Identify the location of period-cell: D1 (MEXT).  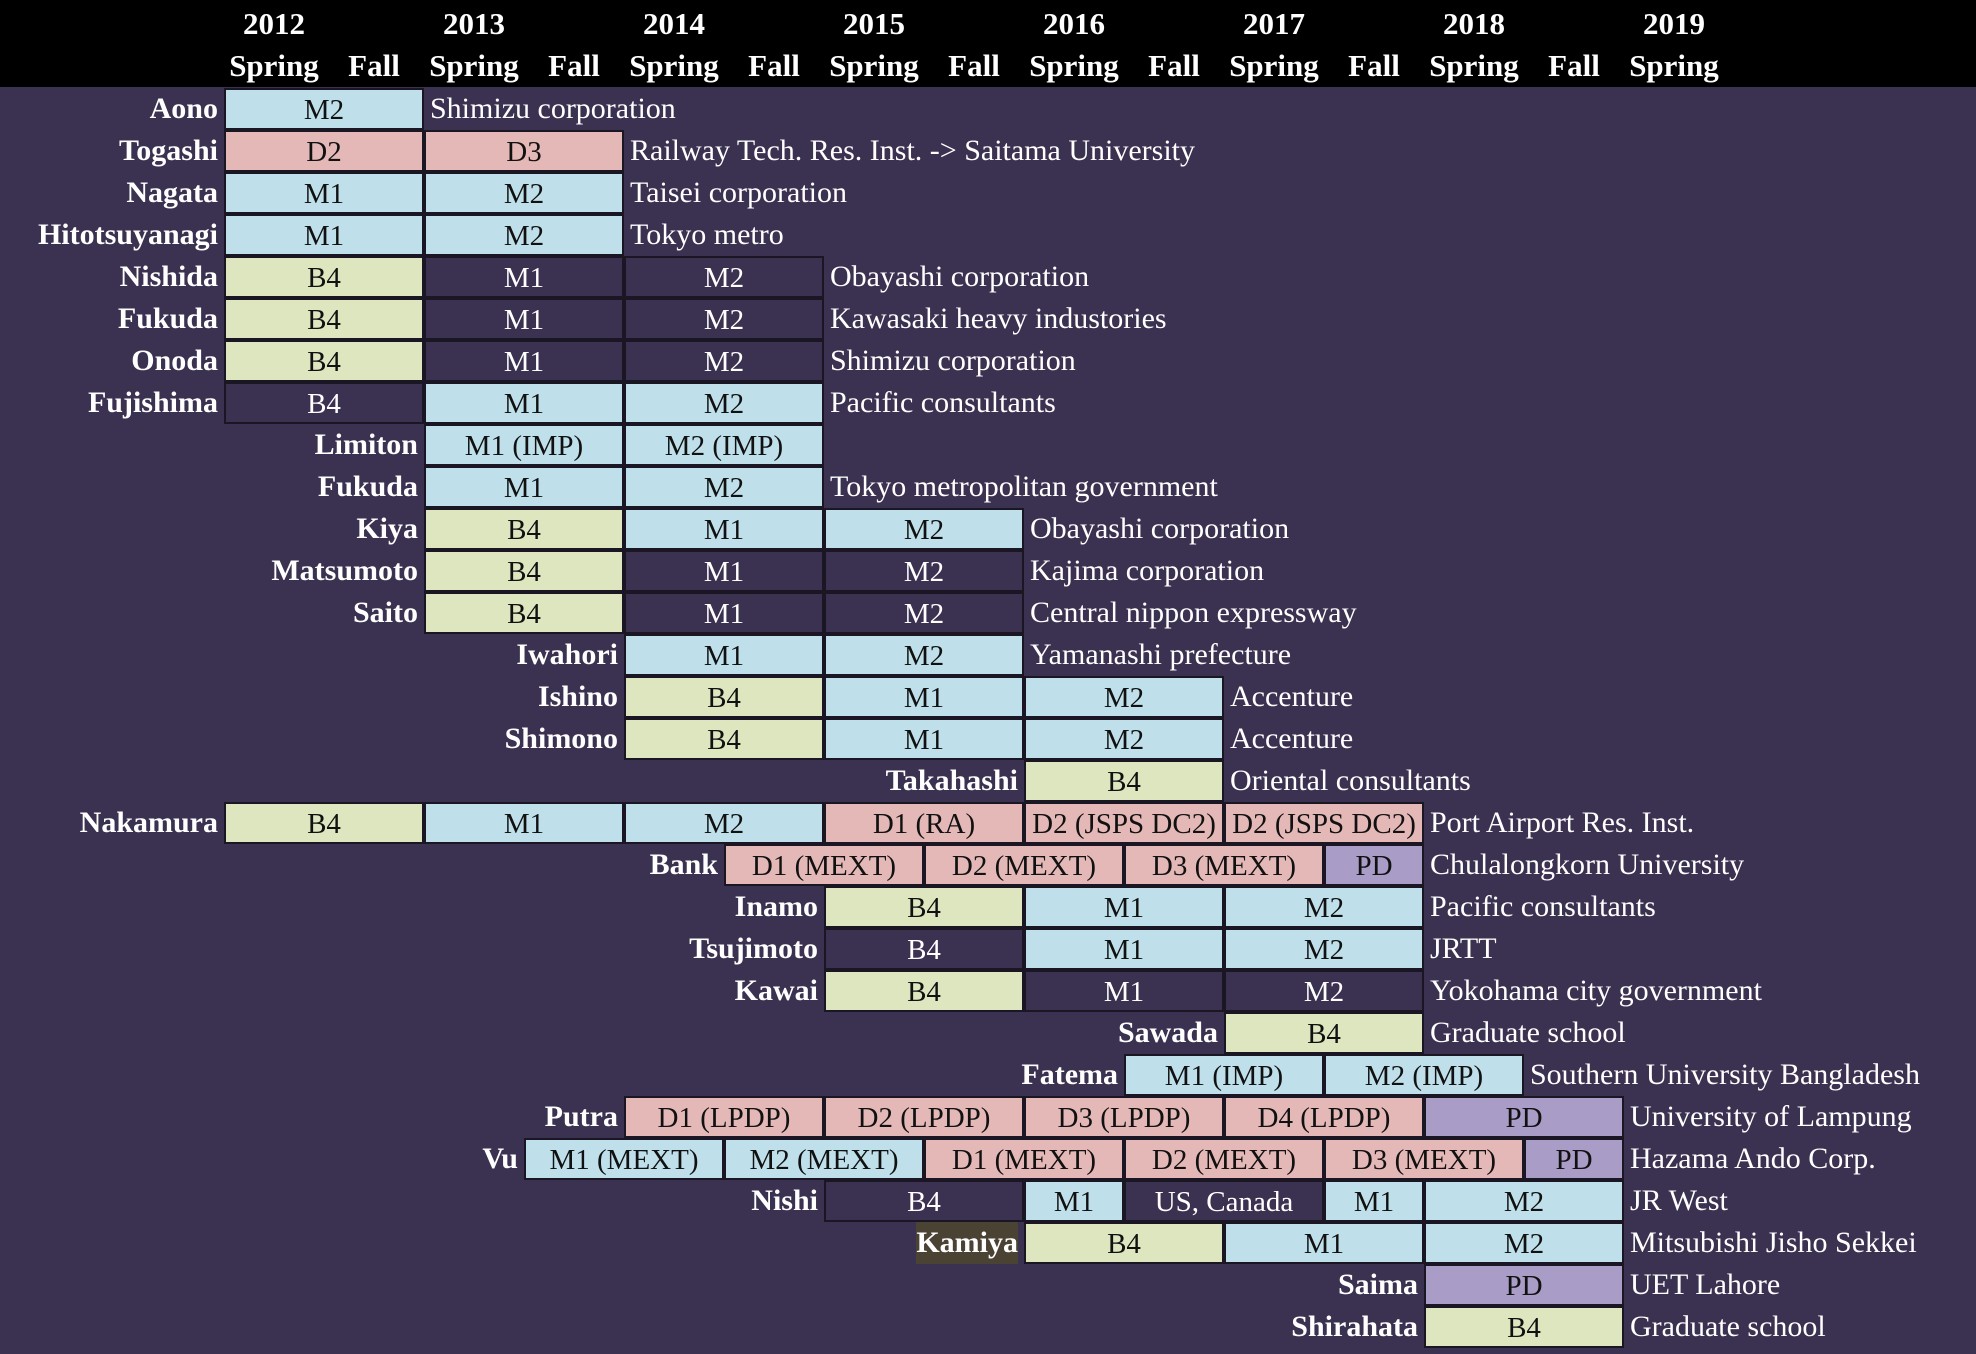
(1024, 1159).